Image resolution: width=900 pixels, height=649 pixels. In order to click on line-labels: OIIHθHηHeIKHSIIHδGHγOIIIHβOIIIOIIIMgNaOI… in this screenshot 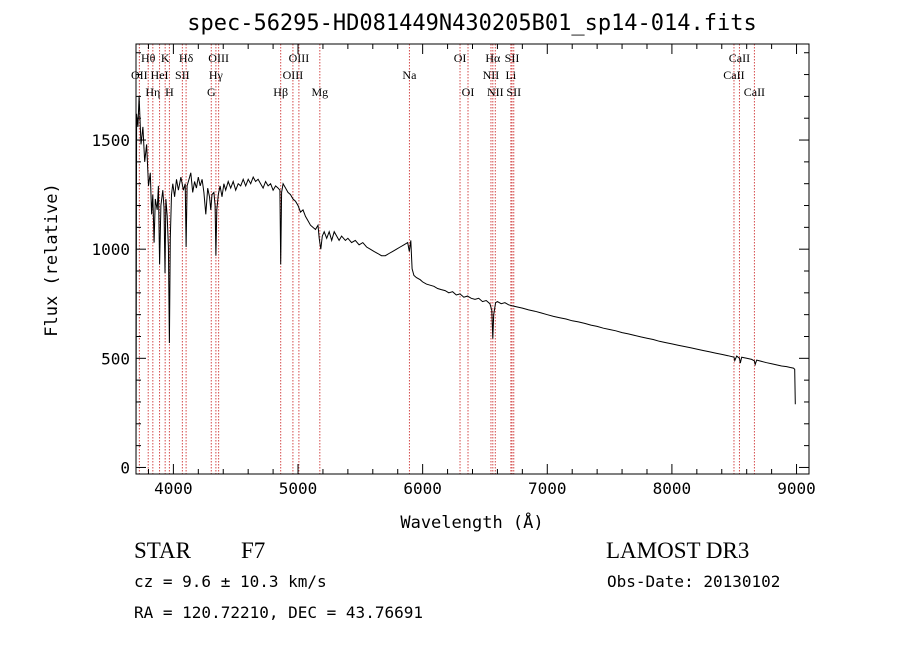, I will do `click(448, 75)`.